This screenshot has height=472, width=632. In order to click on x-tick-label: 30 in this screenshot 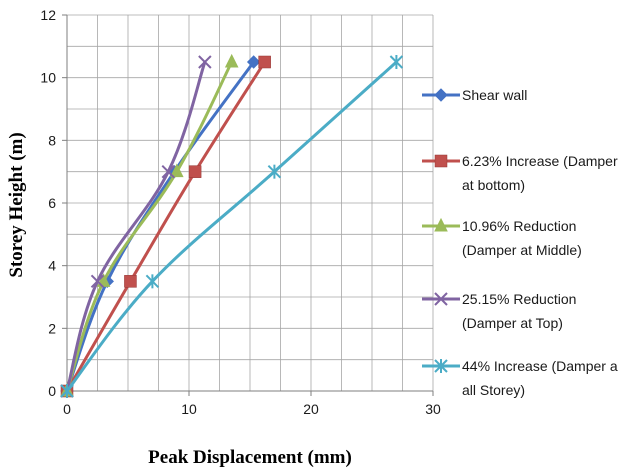, I will do `click(433, 409)`.